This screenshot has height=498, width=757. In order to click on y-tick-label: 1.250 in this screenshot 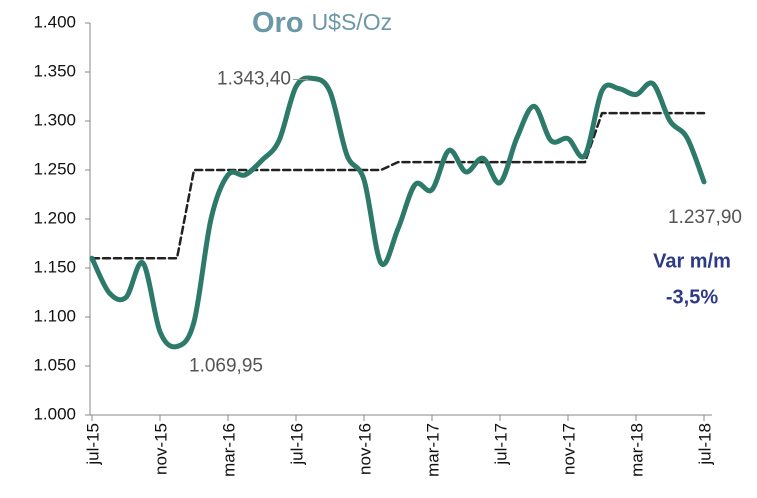, I will do `click(54, 168)`.